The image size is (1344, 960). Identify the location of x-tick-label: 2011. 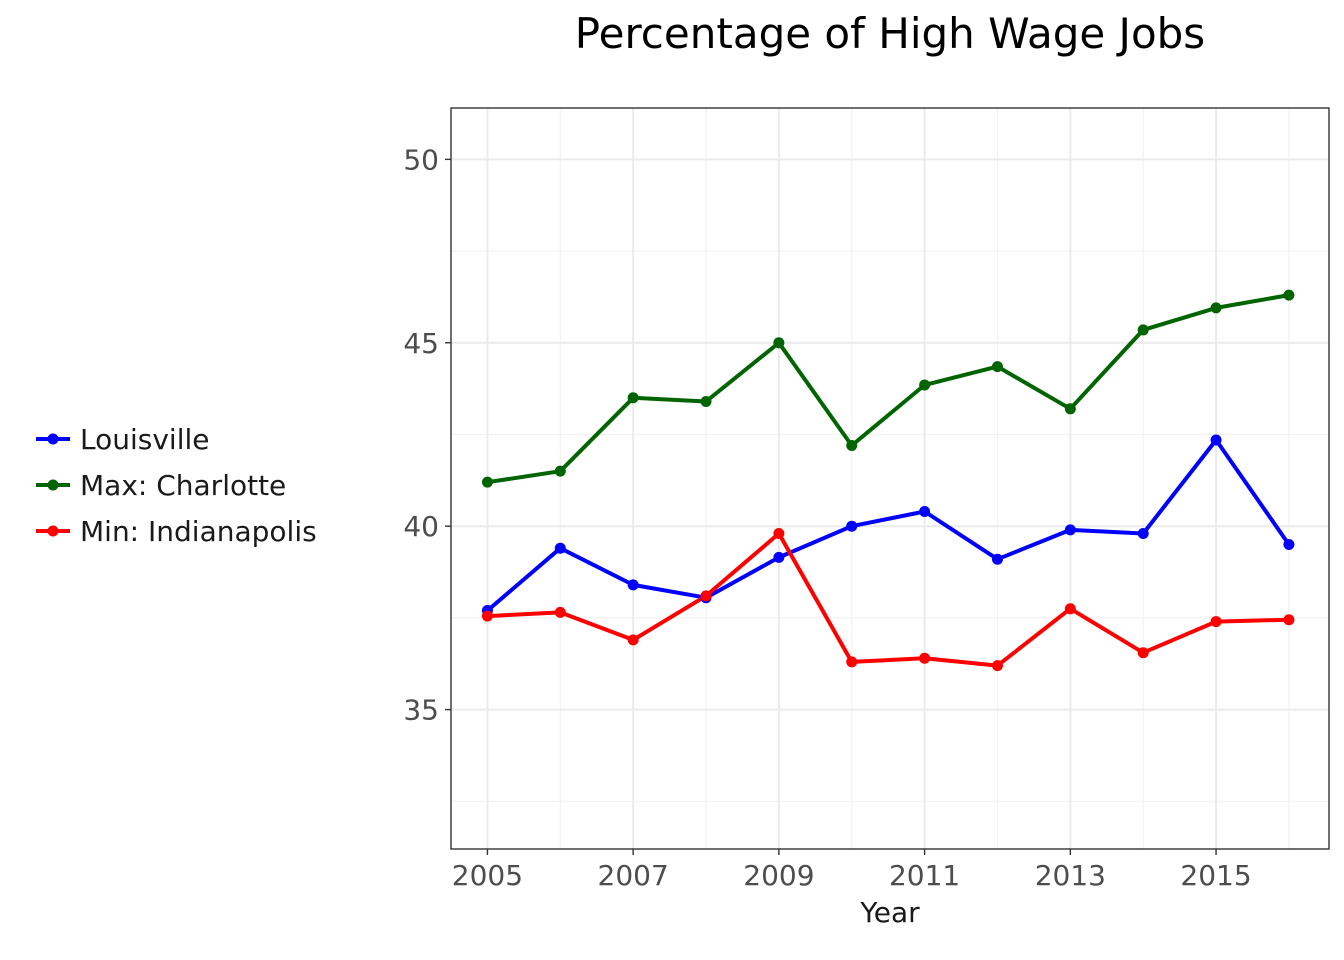
(924, 875).